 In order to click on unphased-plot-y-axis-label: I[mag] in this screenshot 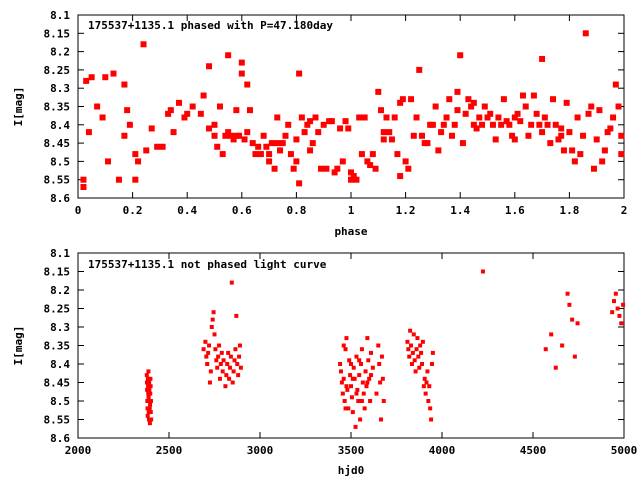, I will do `click(18, 346)`.